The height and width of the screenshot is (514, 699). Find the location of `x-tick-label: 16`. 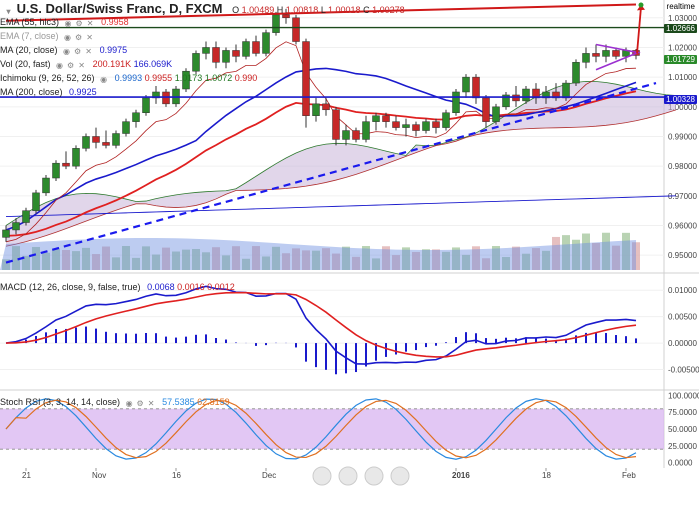

x-tick-label: 16 is located at coordinates (176, 475).